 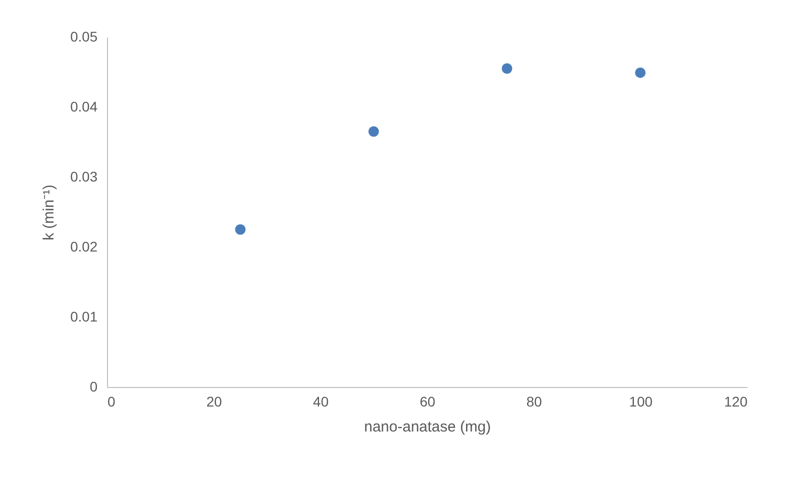 What do you see at coordinates (49, 212) in the screenshot?
I see `y-axis-title: k (min⁻¹)` at bounding box center [49, 212].